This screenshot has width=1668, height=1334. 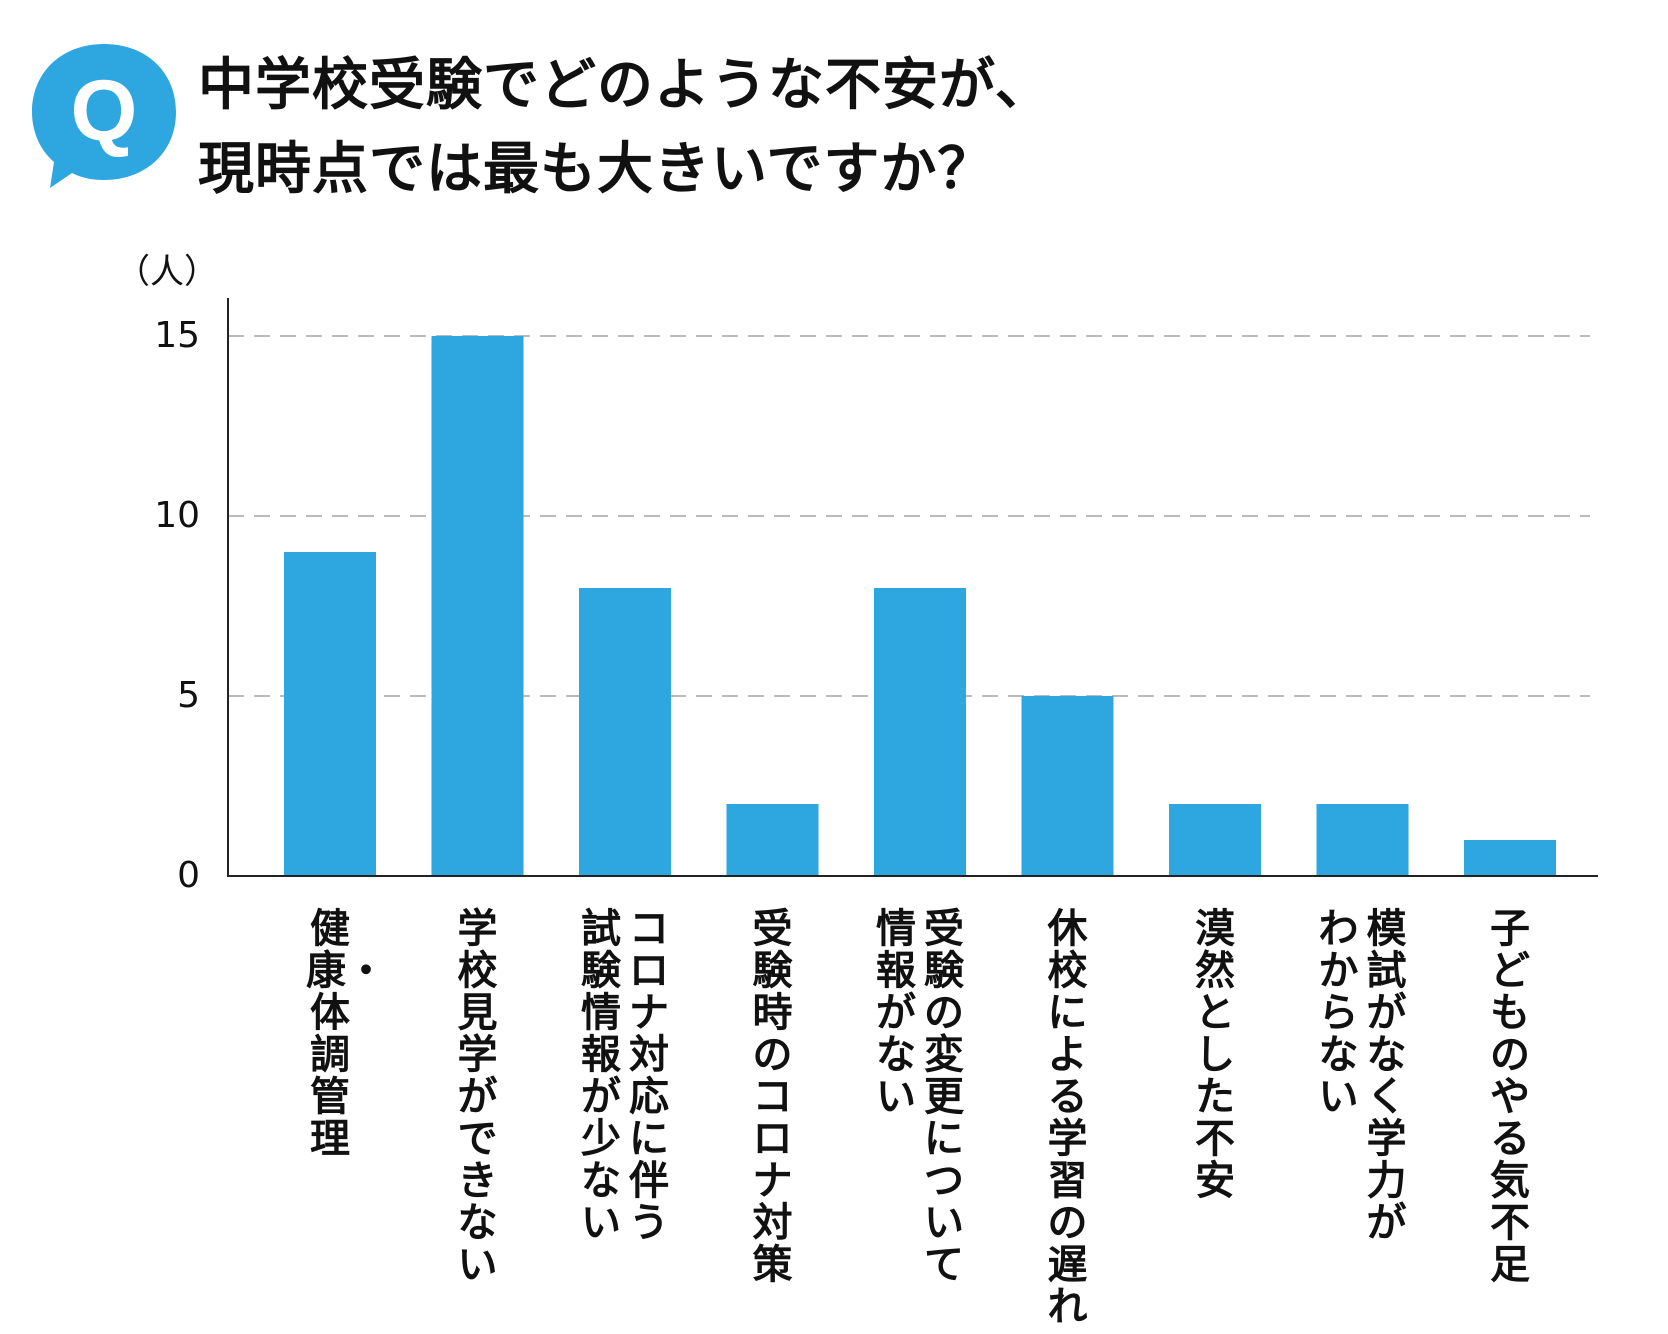 I want to click on title-line-1: 中学校受験でどのような不安が、, so click(x=625, y=85).